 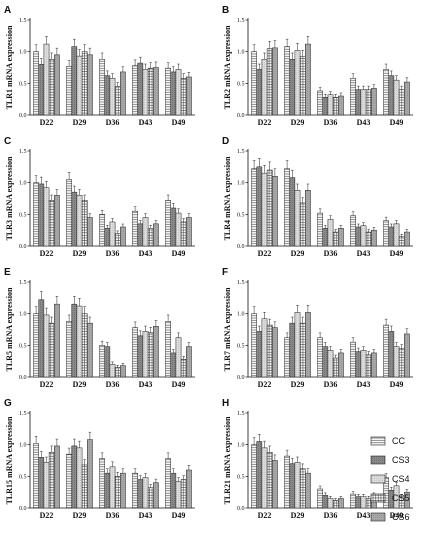 I want to click on bar-b-d36-cs6, so click(x=341, y=105).